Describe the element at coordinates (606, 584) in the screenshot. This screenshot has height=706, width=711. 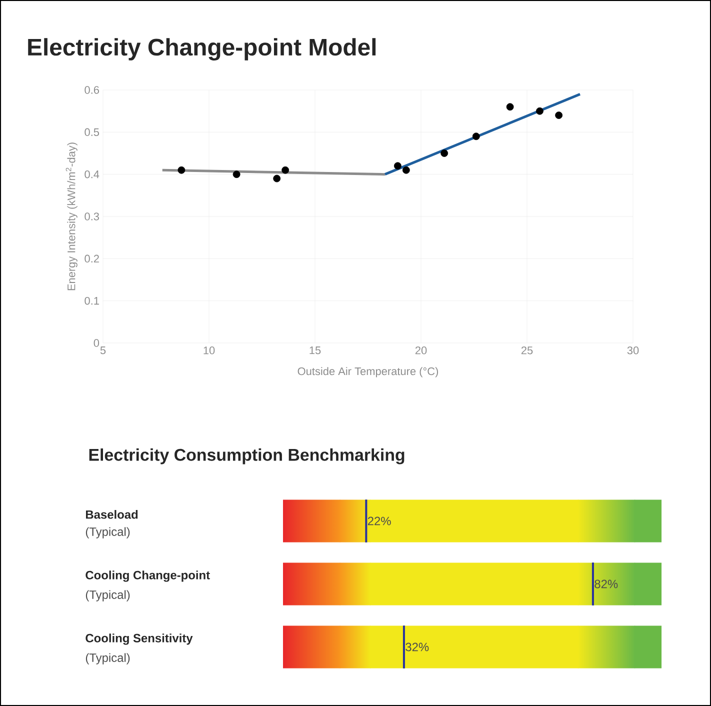
I see `data-label: 82%` at that location.